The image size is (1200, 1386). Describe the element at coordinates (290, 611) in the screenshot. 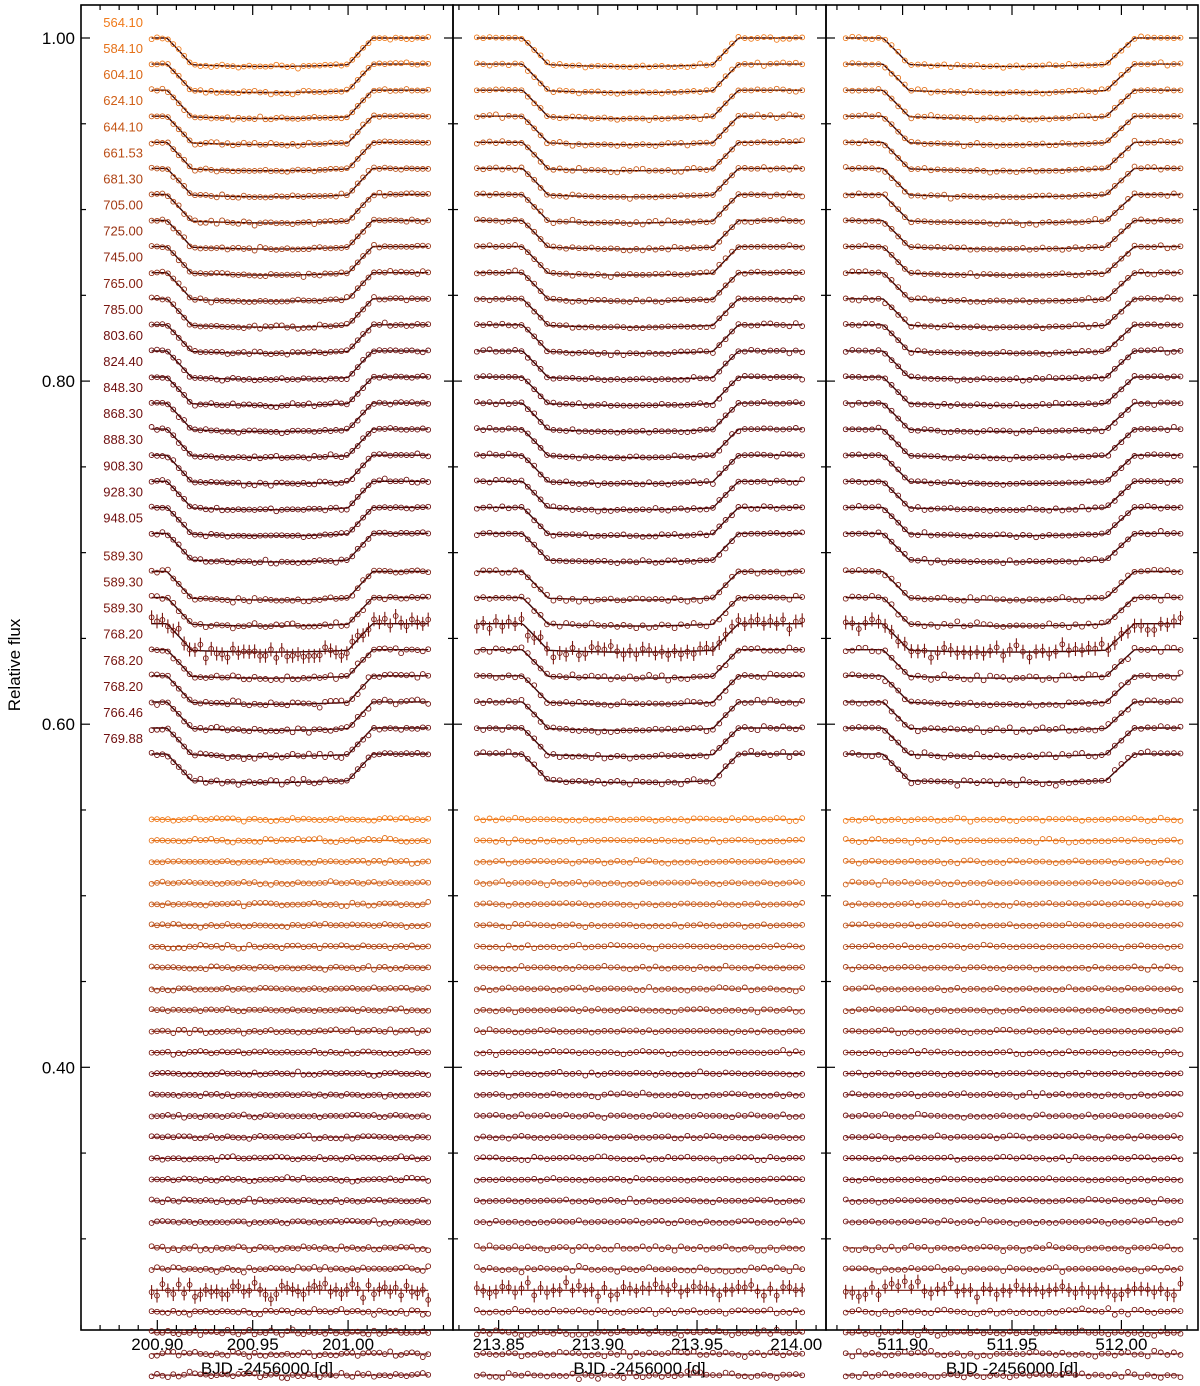

I see `model-curve` at that location.